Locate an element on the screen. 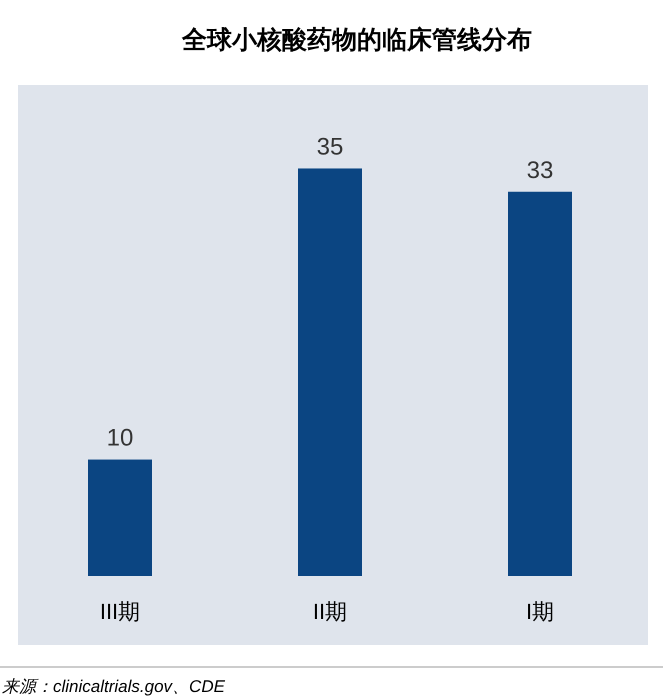 The image size is (663, 698). x-tick-label: III期 is located at coordinates (120, 611).